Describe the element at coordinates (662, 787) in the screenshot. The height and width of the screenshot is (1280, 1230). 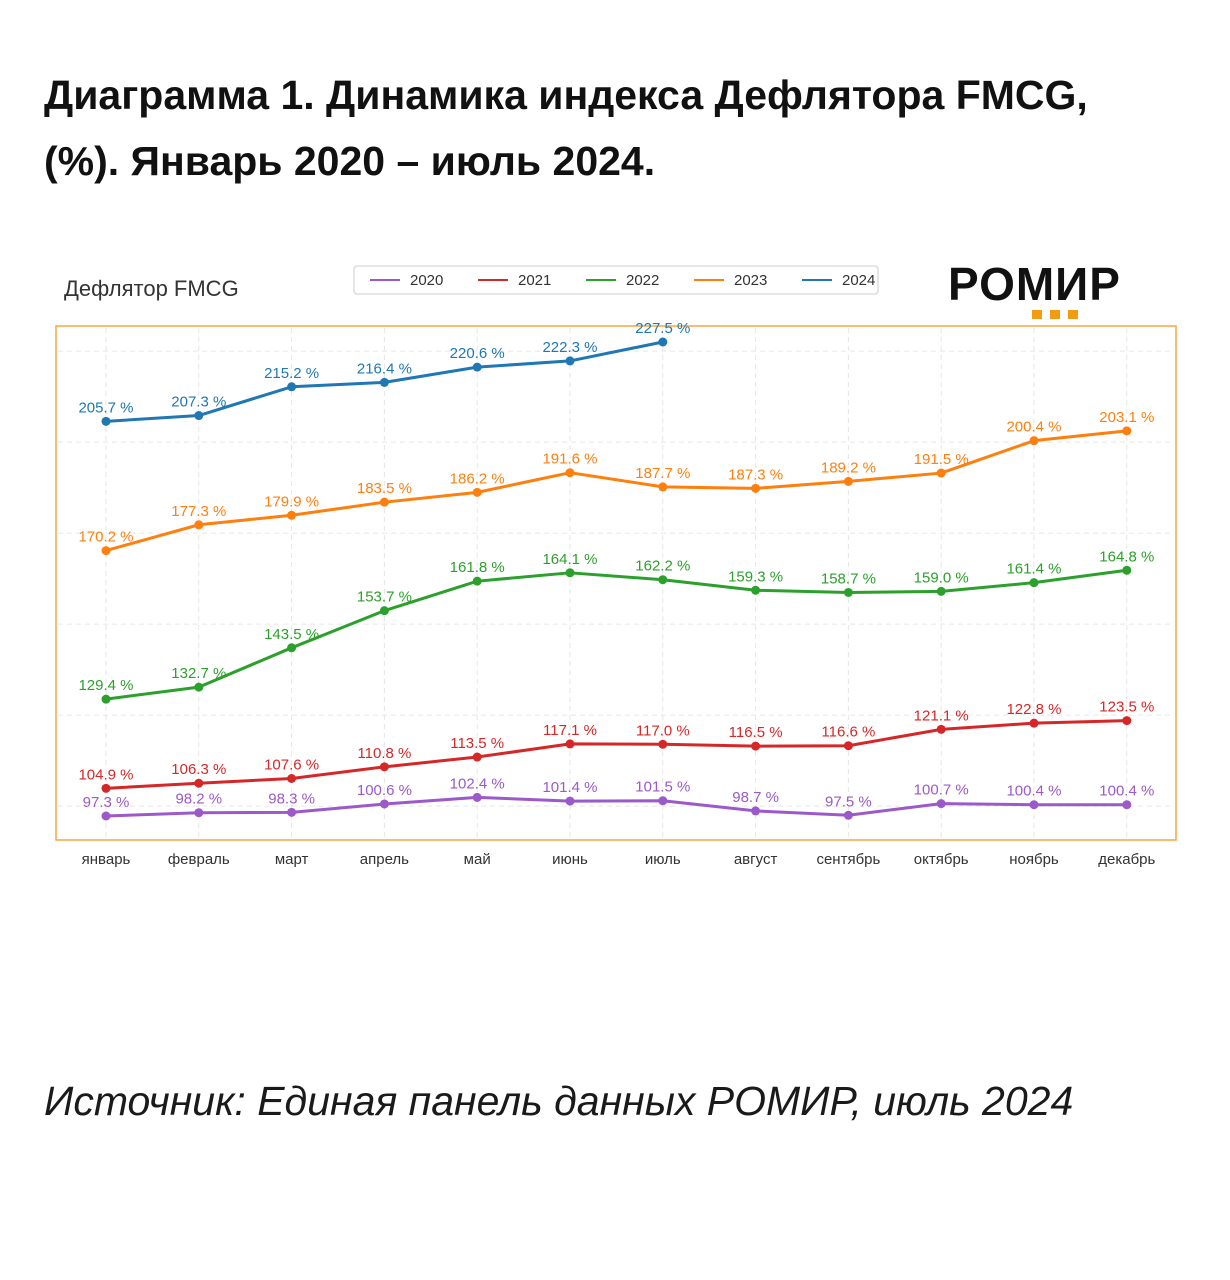
I see `data-label: 101.5 %` at that location.